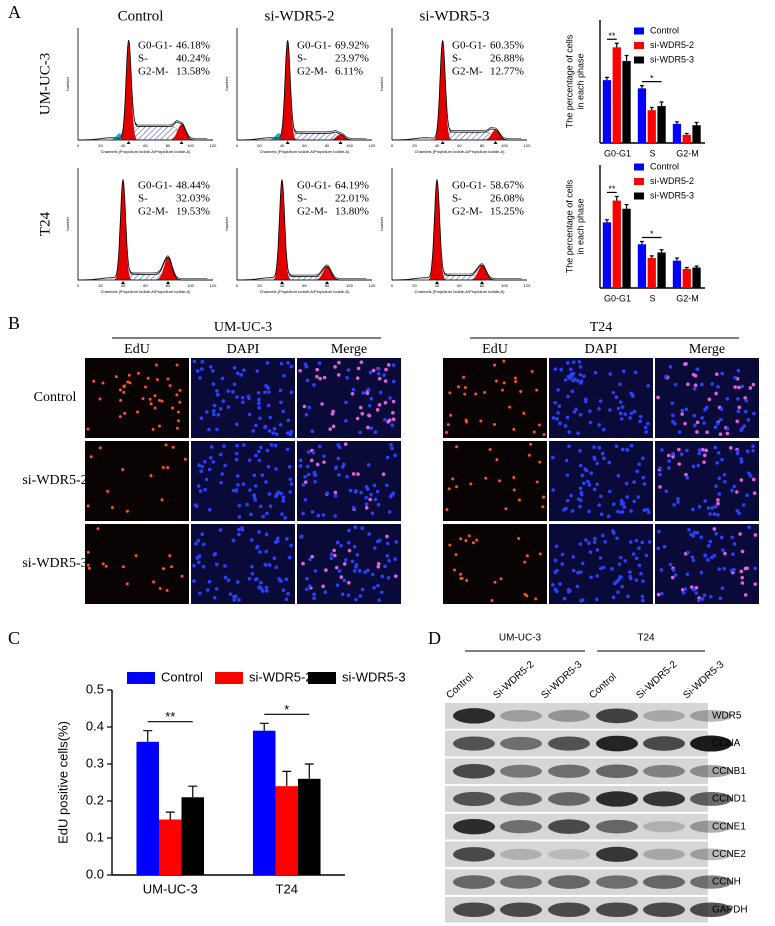  I want to click on lane-label: Control, so click(602, 686).